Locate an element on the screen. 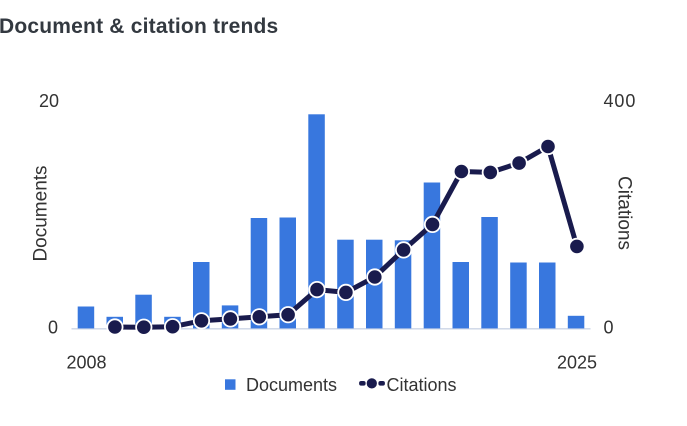 The height and width of the screenshot is (426, 687). svg-text: 2025 is located at coordinates (577, 363).